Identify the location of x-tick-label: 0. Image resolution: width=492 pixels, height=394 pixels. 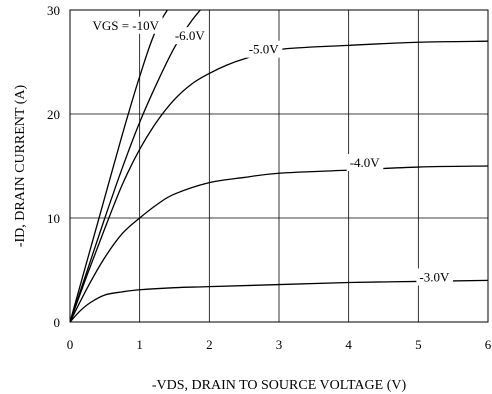
(70, 344).